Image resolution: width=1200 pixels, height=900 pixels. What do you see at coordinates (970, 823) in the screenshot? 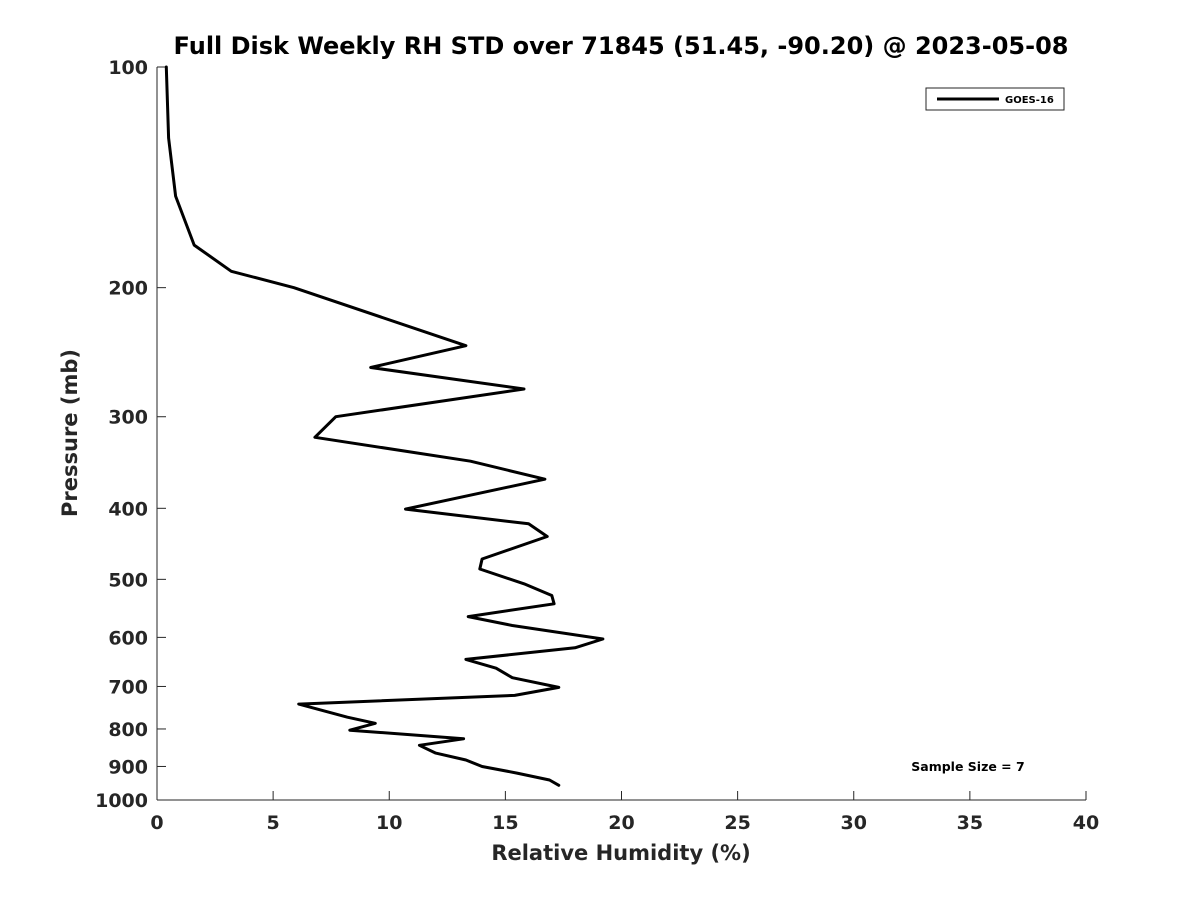
I see `x-tick-label: 35` at bounding box center [970, 823].